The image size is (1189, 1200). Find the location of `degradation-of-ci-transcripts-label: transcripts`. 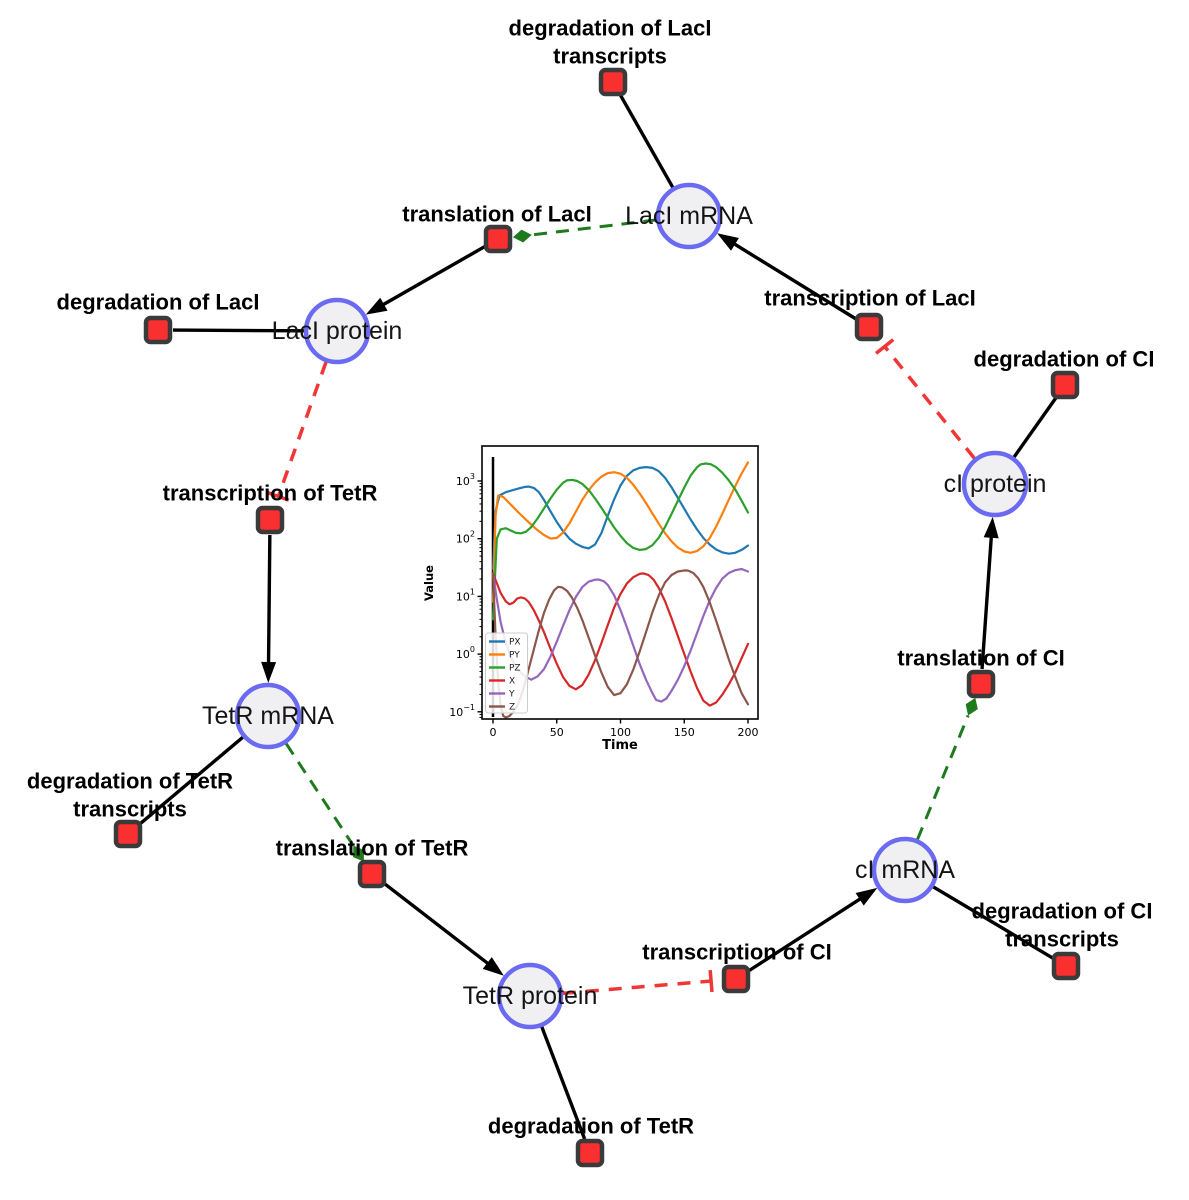

degradation-of-ci-transcripts-label: transcripts is located at coordinates (1062, 939).